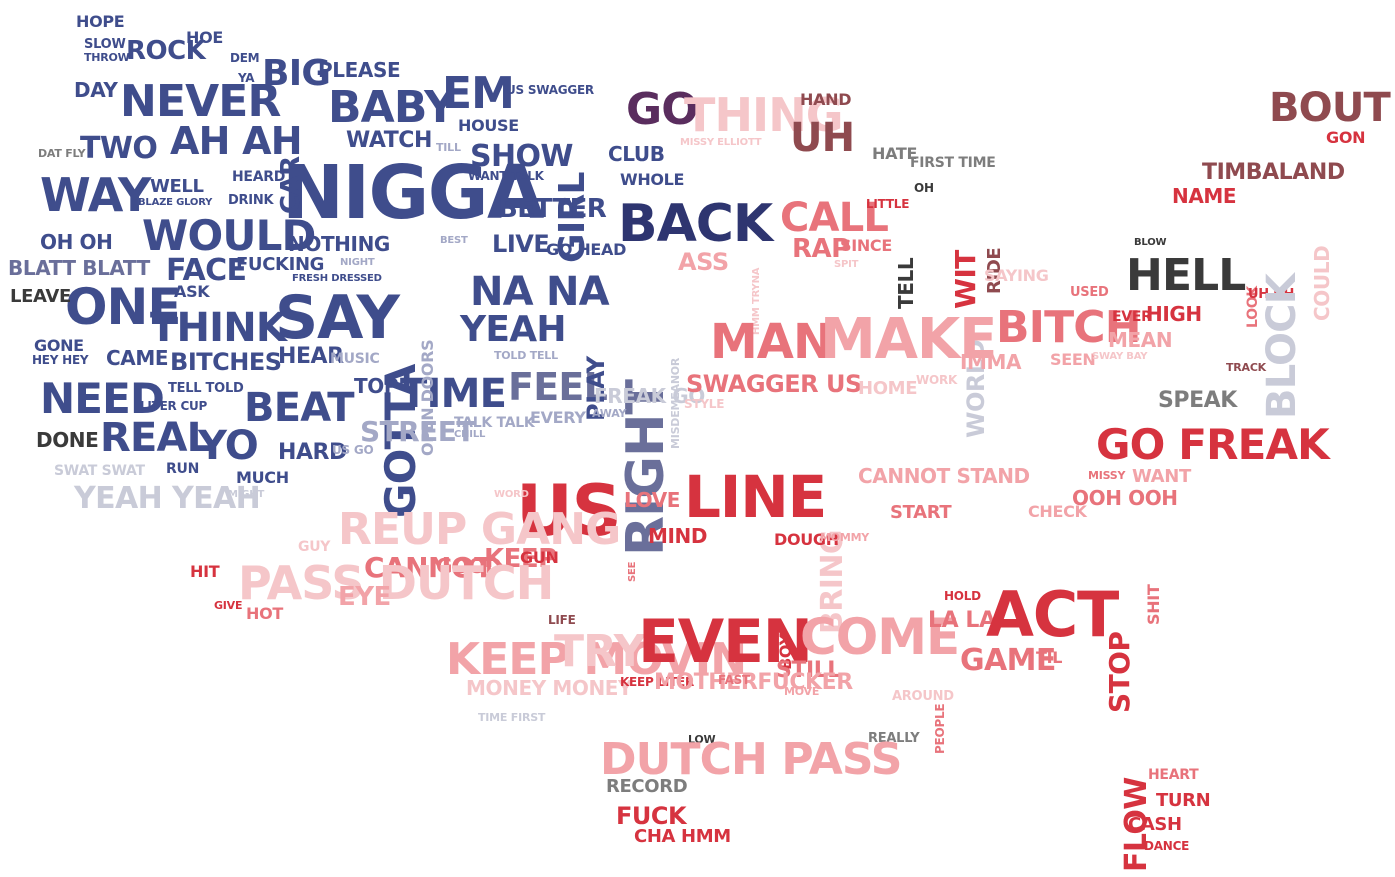 Image resolution: width=1395 pixels, height=877 pixels. Describe the element at coordinates (1161, 476) in the screenshot. I see `word-want: WANT` at that location.